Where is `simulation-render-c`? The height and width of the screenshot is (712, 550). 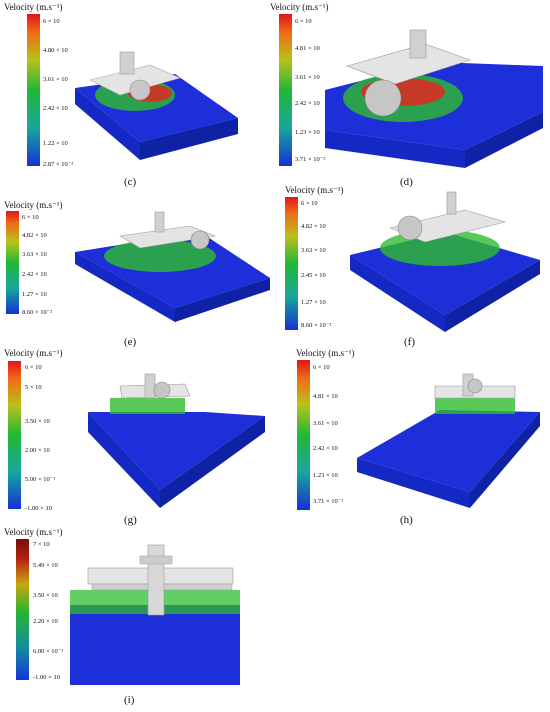 simulation-render-c is located at coordinates (156, 105).